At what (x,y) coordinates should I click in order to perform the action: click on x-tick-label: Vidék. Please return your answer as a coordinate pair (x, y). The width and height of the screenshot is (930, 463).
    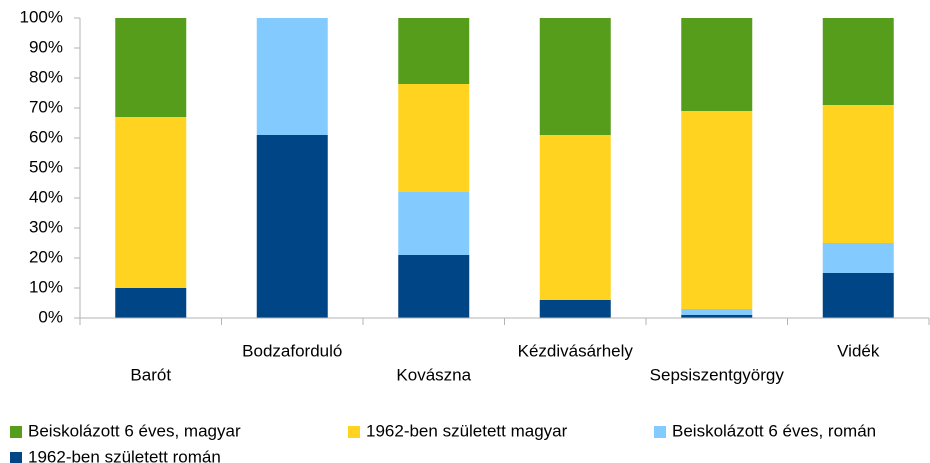
    Looking at the image, I should click on (858, 350).